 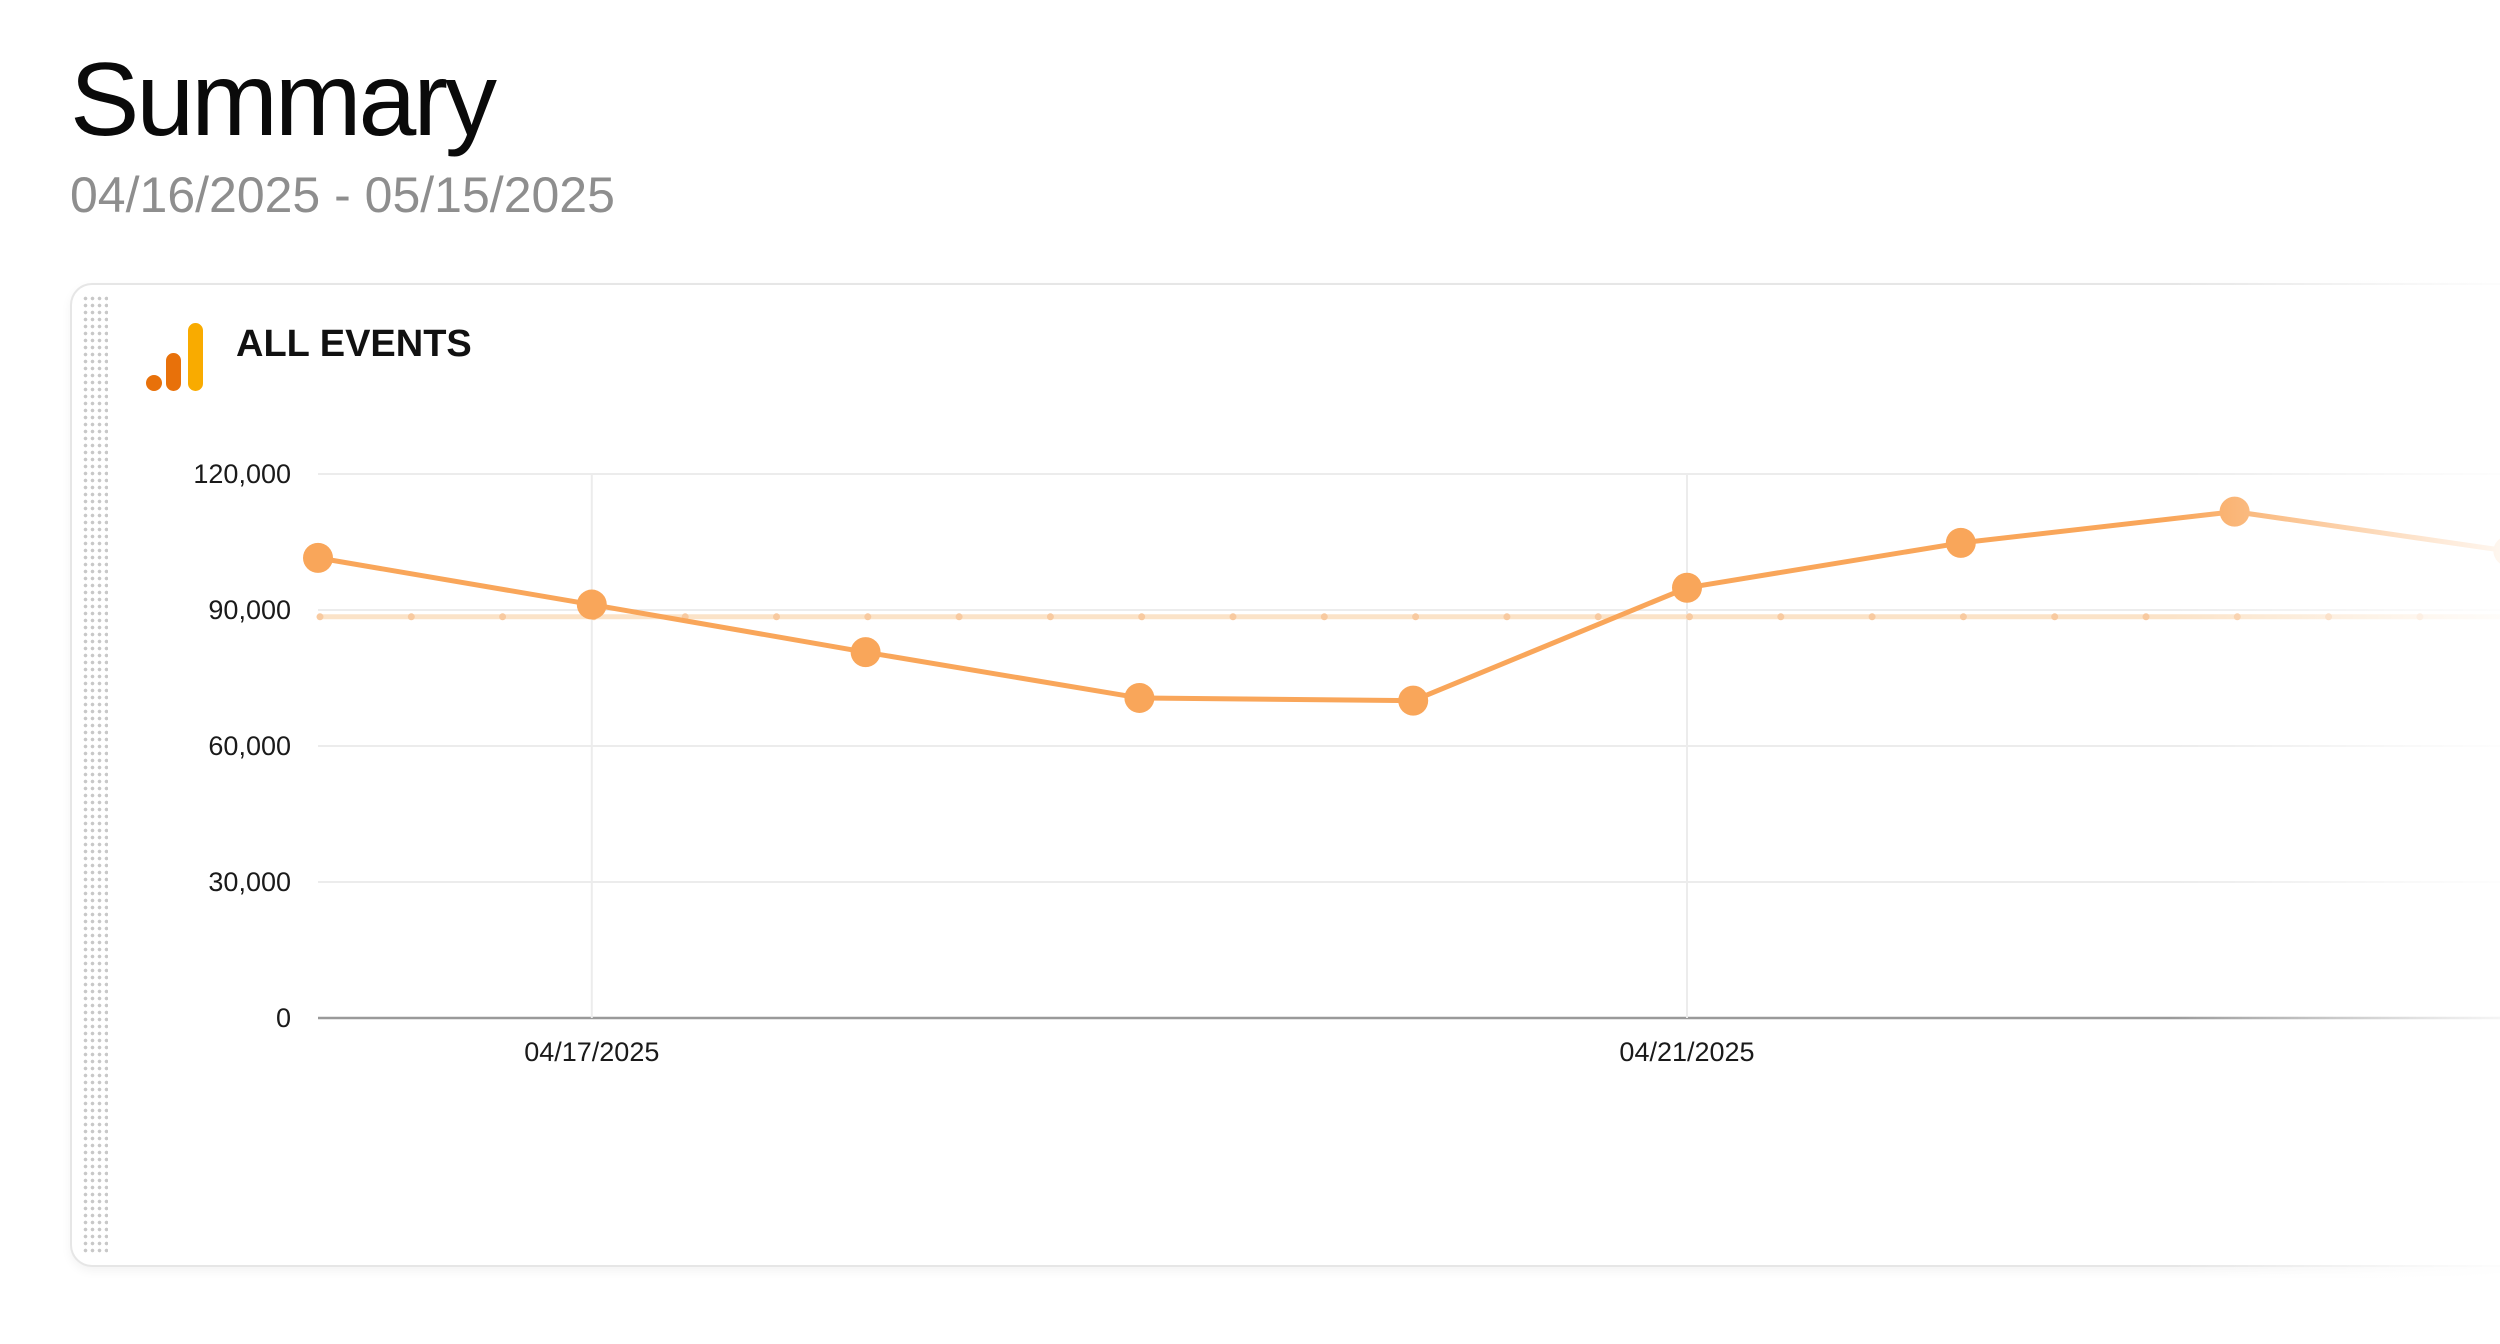 I want to click on analytics-bar-icon, so click(x=174, y=357).